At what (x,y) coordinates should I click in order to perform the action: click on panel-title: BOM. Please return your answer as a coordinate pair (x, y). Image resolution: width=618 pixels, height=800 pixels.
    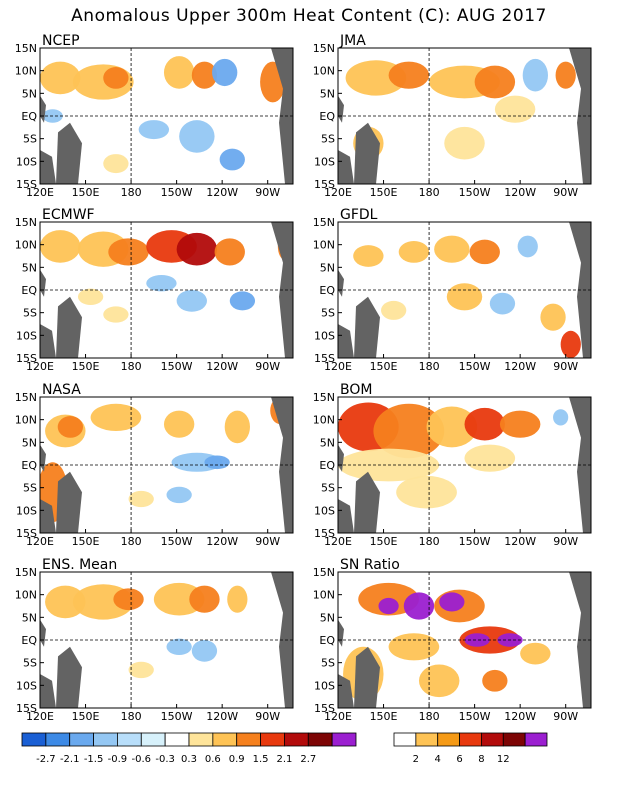
    Looking at the image, I should click on (356, 390).